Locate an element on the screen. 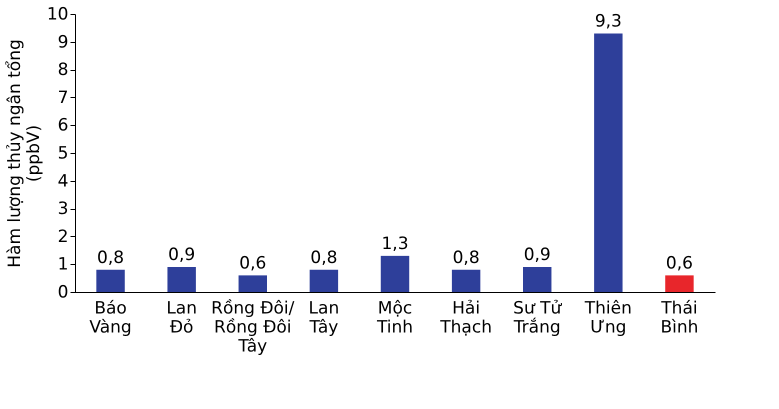  y-tick-label: 9 is located at coordinates (63, 42).